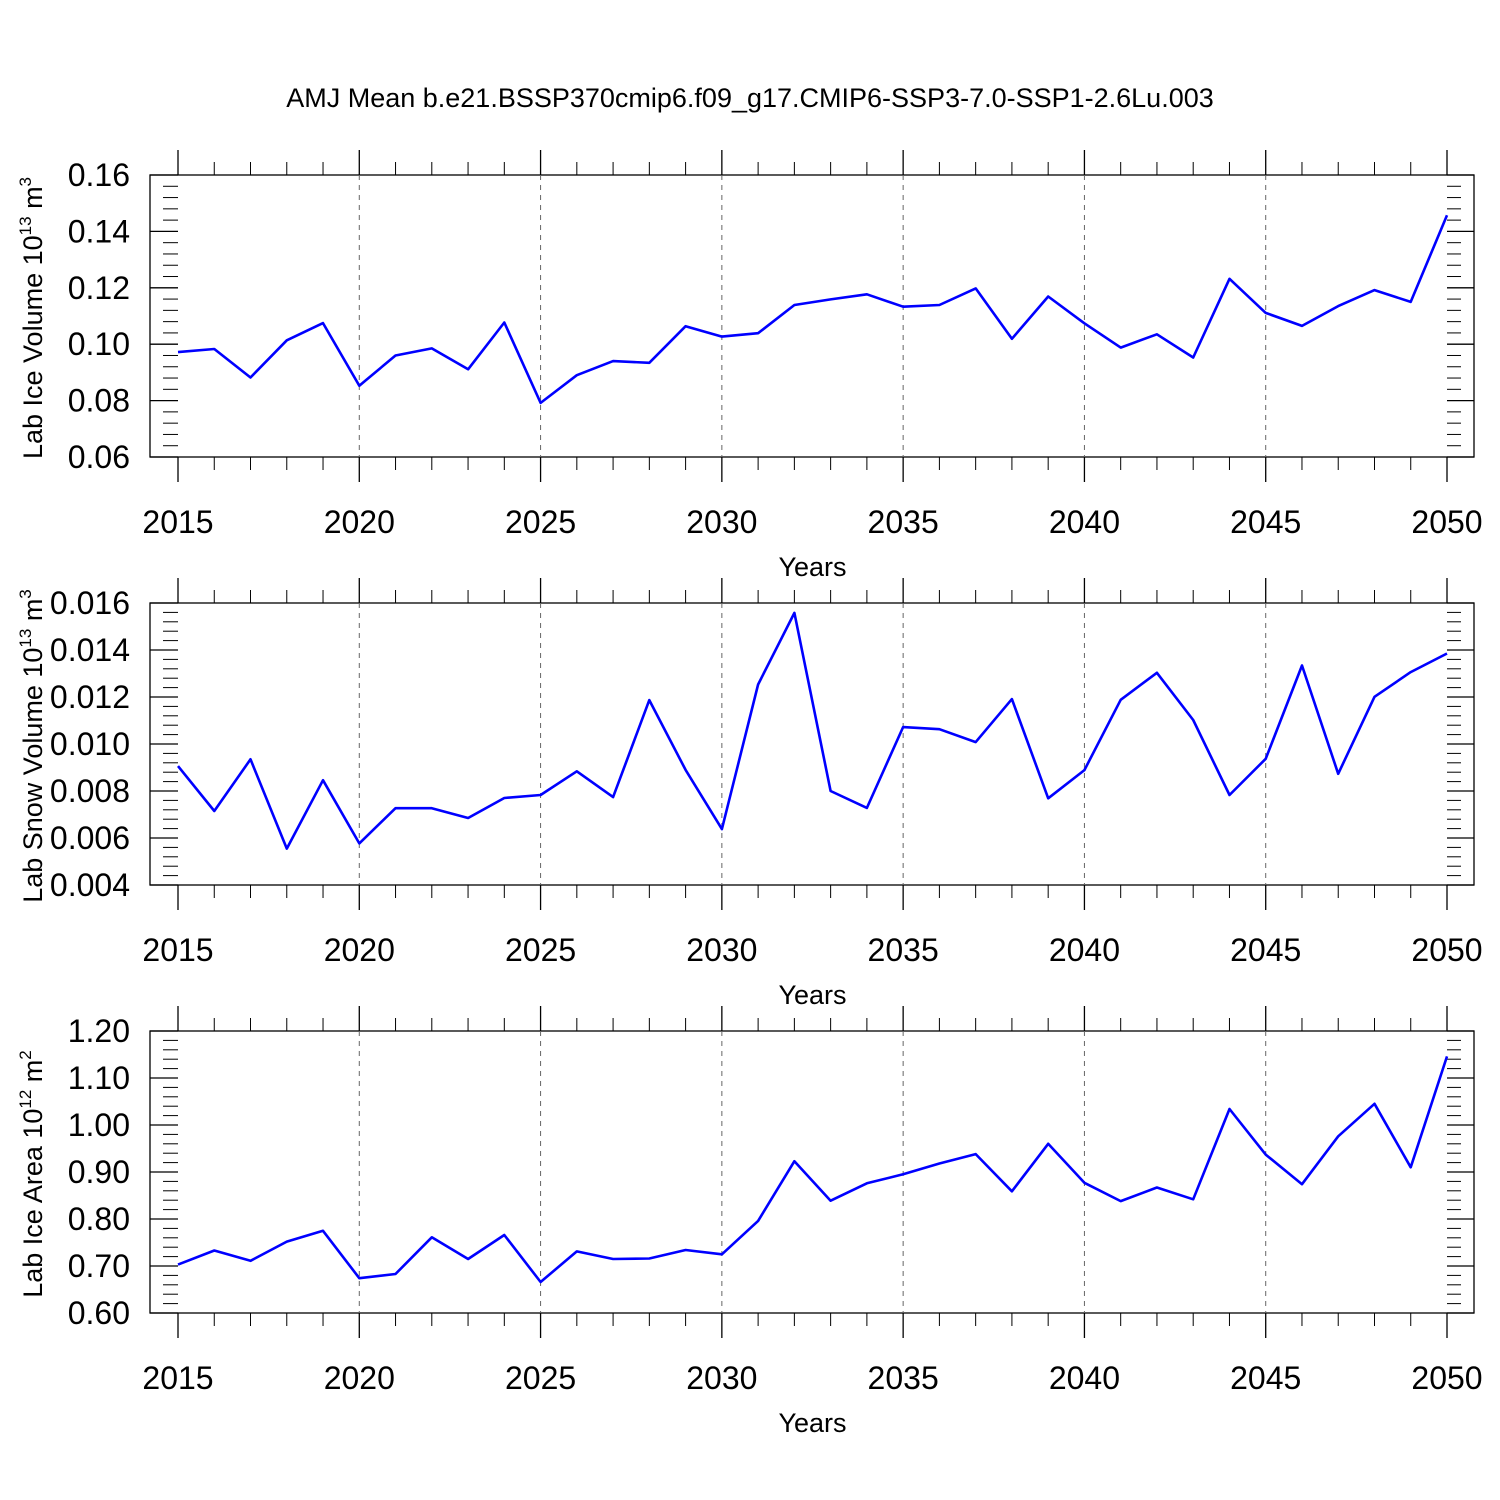 The image size is (1500, 1500). Describe the element at coordinates (90, 744) in the screenshot. I see `y-tick-label: 0.010` at that location.